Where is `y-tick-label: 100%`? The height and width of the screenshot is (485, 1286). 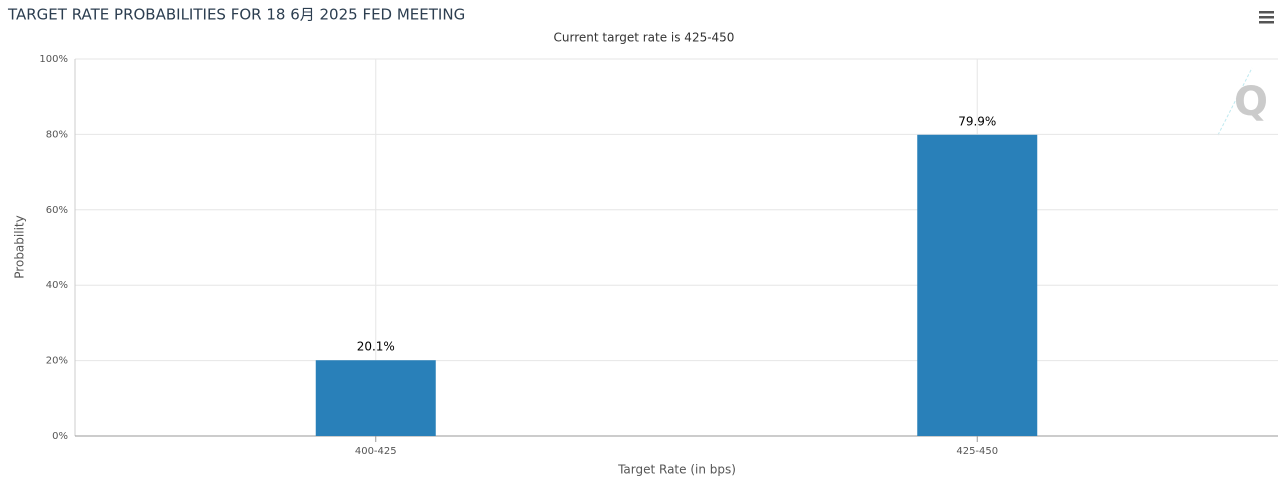
y-tick-label: 100% is located at coordinates (53, 59).